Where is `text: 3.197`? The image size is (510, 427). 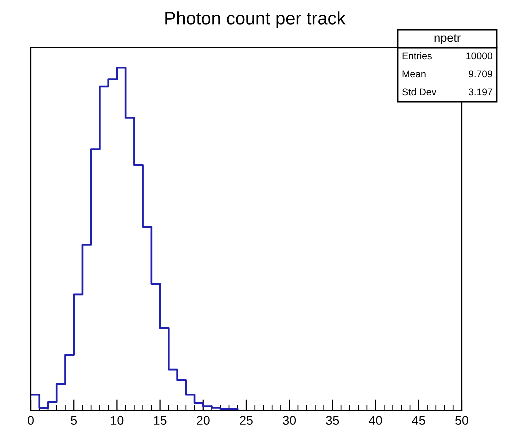
text: 3.197 is located at coordinates (480, 92).